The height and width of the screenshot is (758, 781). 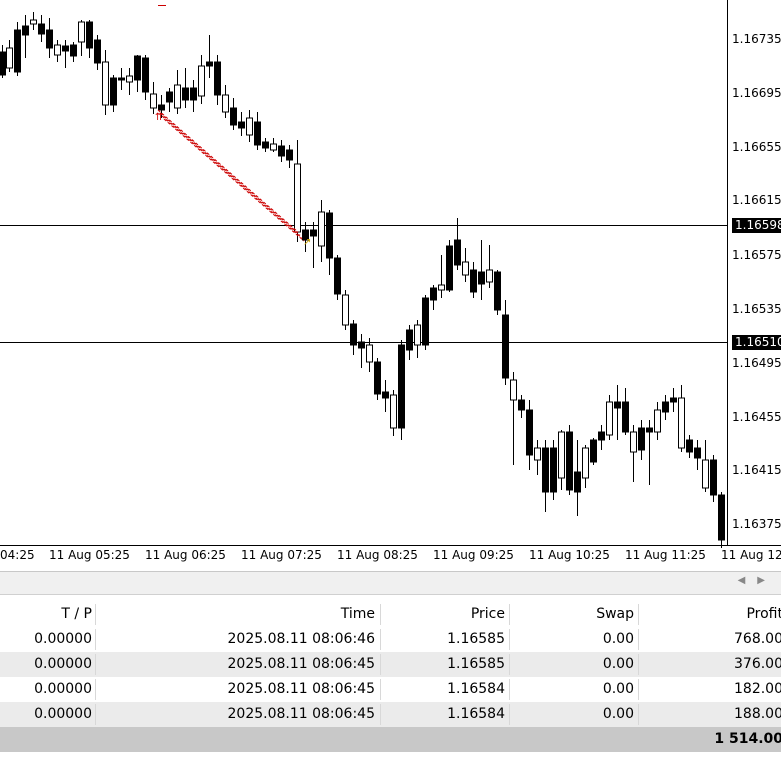 What do you see at coordinates (234, 180) in the screenshot?
I see `trade-line` at bounding box center [234, 180].